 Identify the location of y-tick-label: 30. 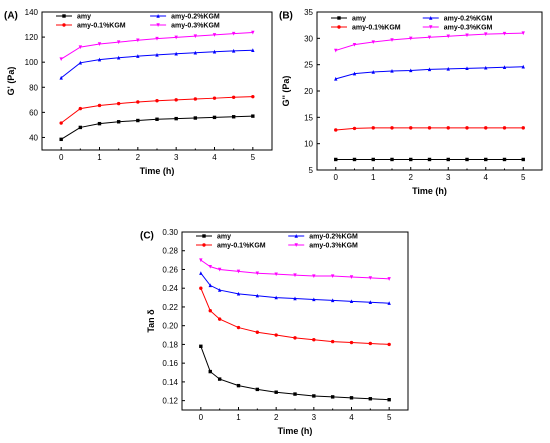
(308, 38).